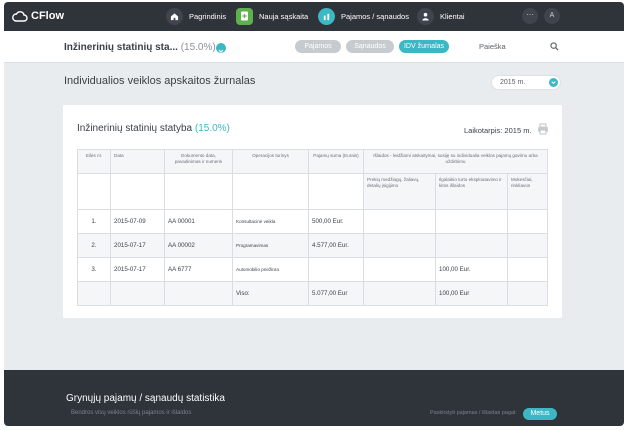 The height and width of the screenshot is (430, 627). Describe the element at coordinates (198, 245) in the screenshot. I see `row-document: AA 00002` at that location.